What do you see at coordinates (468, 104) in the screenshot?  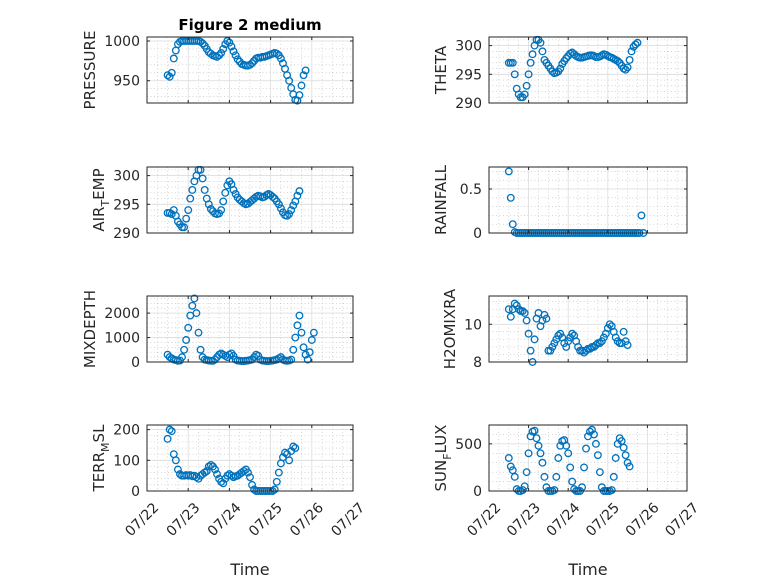 I see `y-tick-label: 290` at bounding box center [468, 104].